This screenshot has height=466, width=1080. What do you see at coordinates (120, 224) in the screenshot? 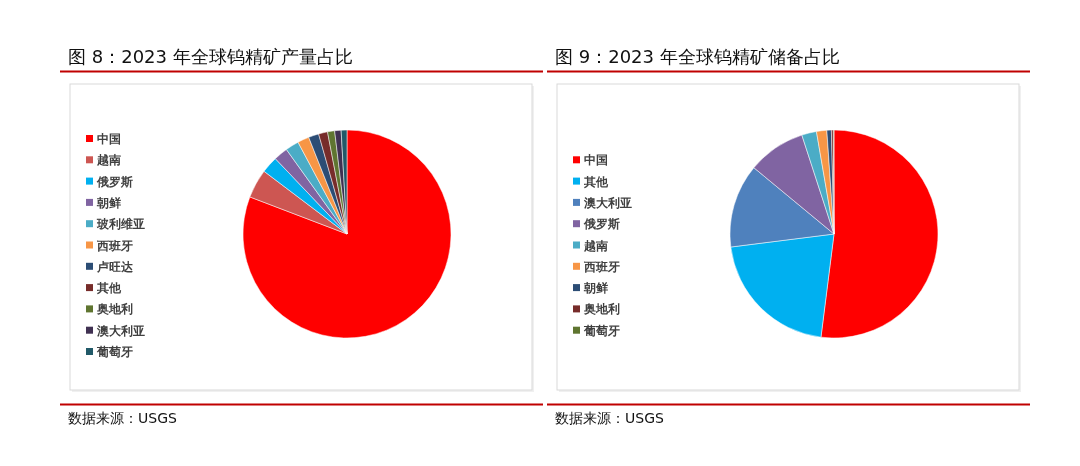
I see `legend-label: 玻利维亚` at bounding box center [120, 224].